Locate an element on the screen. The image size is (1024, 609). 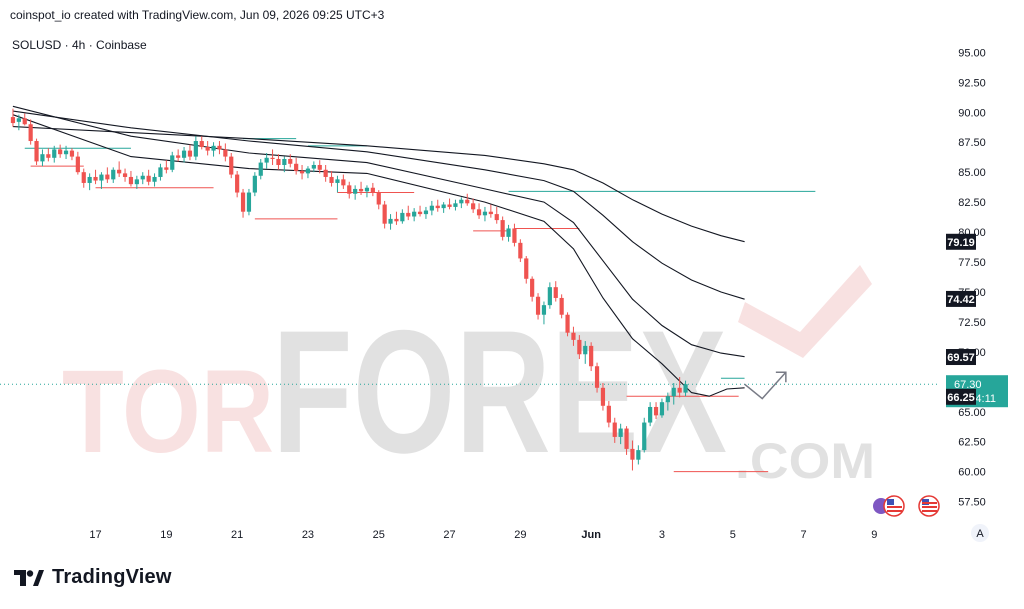
price-tick-label: 65.00 is located at coordinates (972, 413).